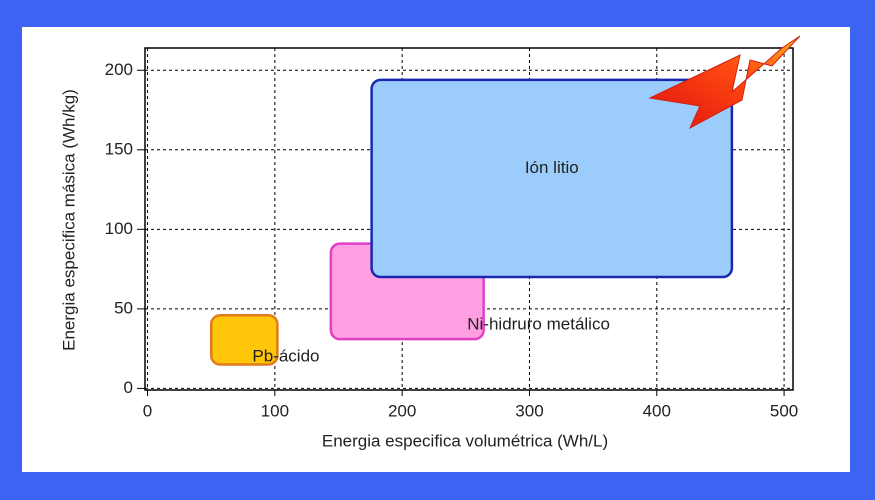  I want to click on region-label: Pb-ácido, so click(285, 356).